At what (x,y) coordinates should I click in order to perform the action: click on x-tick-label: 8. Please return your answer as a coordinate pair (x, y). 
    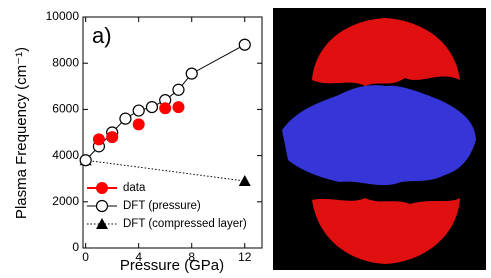
    Looking at the image, I should click on (191, 257).